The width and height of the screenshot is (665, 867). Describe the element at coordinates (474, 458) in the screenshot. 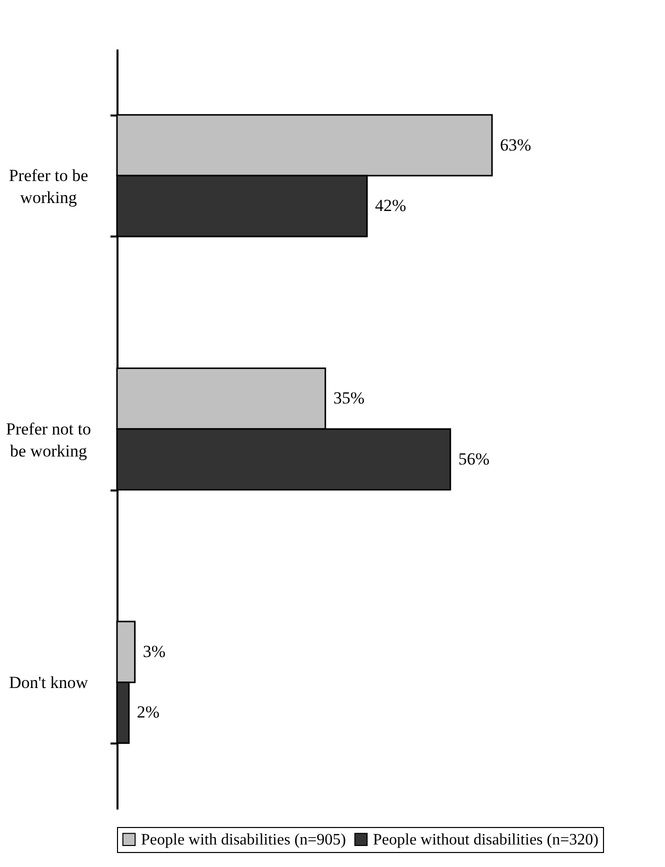

I see `data-label: 56%` at that location.